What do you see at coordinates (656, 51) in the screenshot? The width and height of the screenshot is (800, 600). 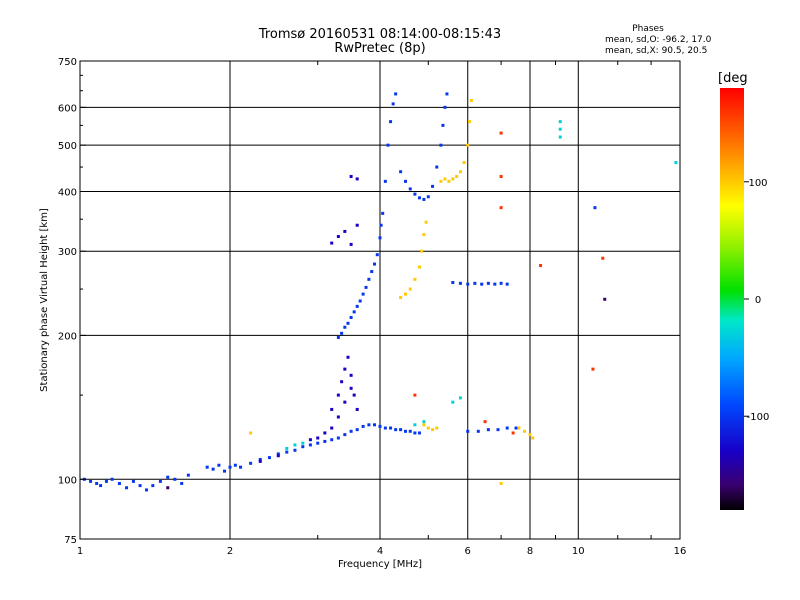 I see `stats-x-mode: mean, sd,X: 90.5, 20.5` at bounding box center [656, 51].